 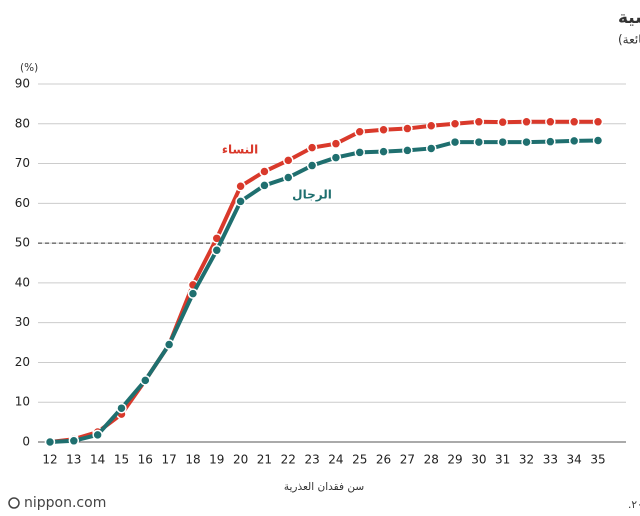 What do you see at coordinates (14, 503) in the screenshot?
I see `logo-icon` at bounding box center [14, 503].